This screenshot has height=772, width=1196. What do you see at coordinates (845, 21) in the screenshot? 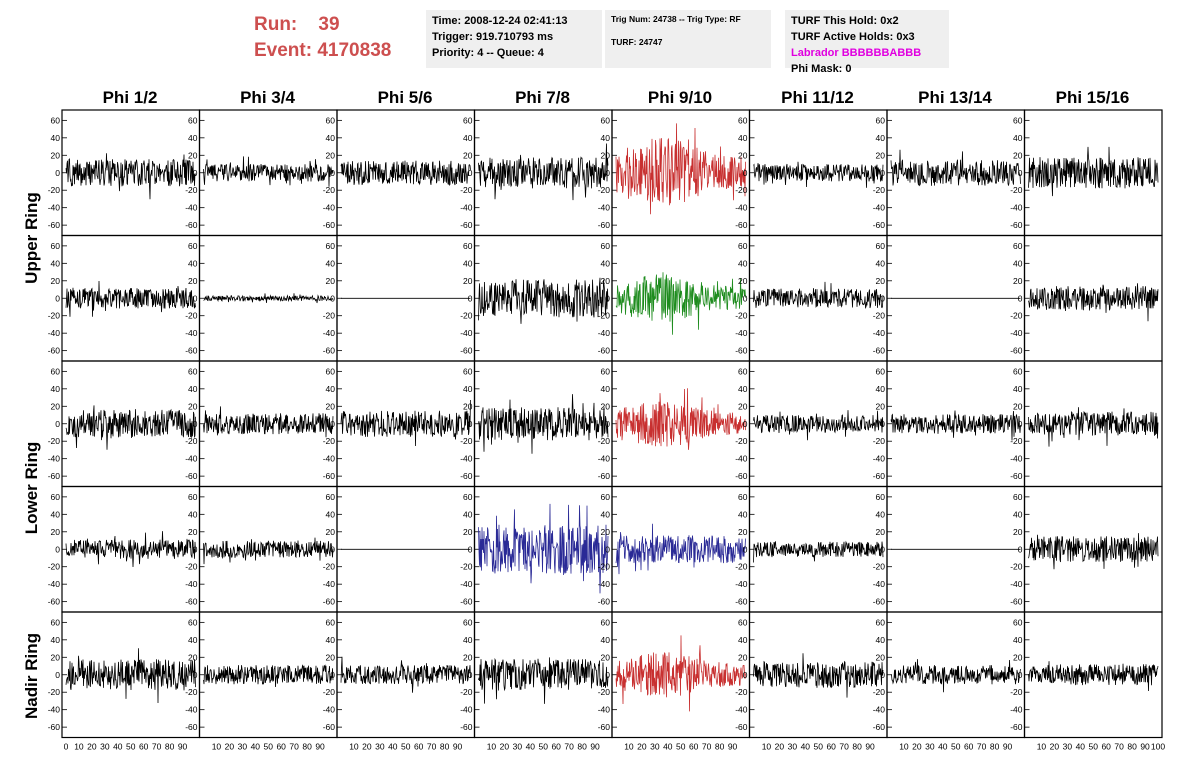
I see `turf-hold-text: TURF This Hold: 0x2` at bounding box center [845, 21].